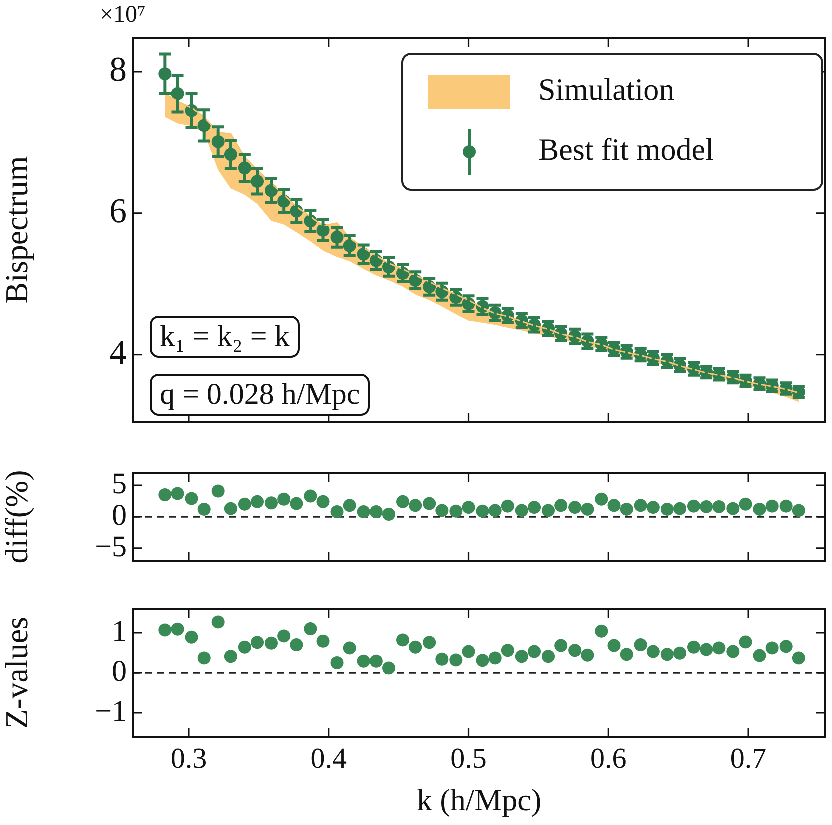 This screenshot has height=825, width=832. Describe the element at coordinates (123, 15) in the screenshot. I see `text: ×10⁷` at that location.